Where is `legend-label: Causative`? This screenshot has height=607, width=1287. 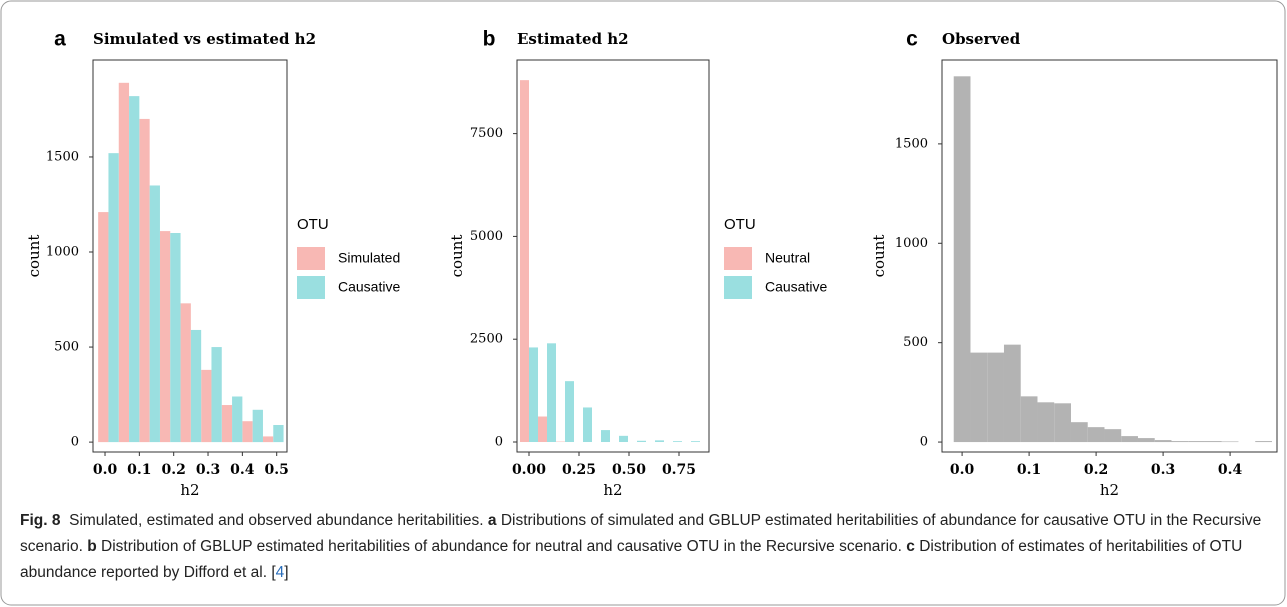
legend-label: Causative is located at coordinates (369, 287).